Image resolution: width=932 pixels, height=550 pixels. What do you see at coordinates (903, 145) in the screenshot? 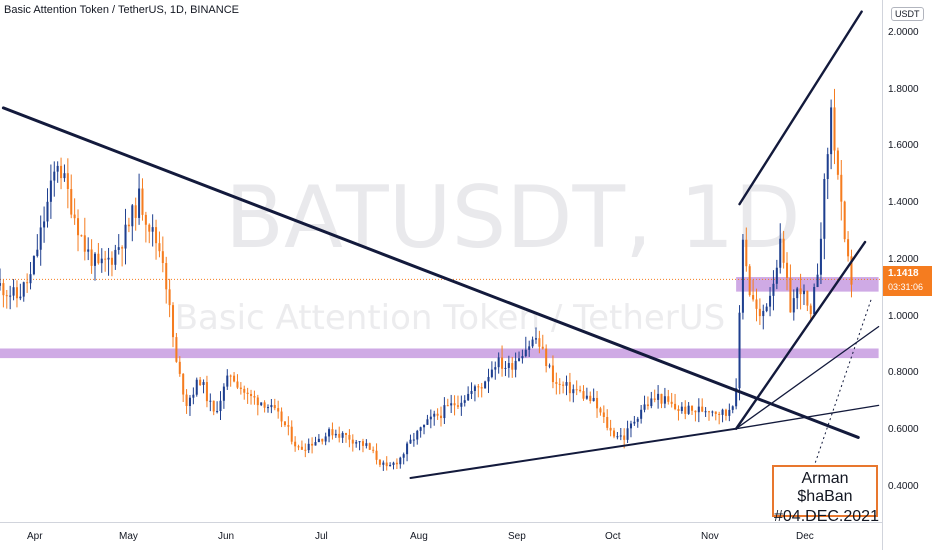
I see `y-tick-label: 1.6000` at bounding box center [903, 145].